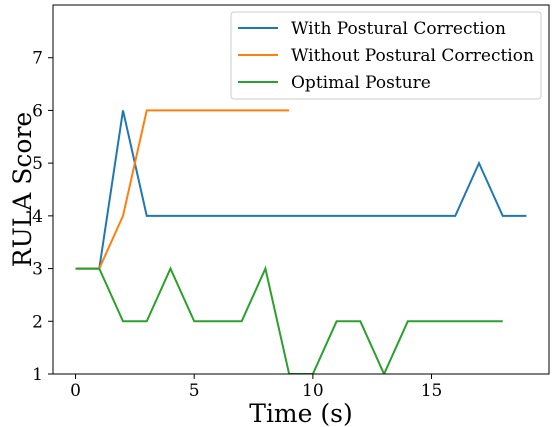  Describe the element at coordinates (313, 391) in the screenshot. I see `x-tick-label: 10` at that location.